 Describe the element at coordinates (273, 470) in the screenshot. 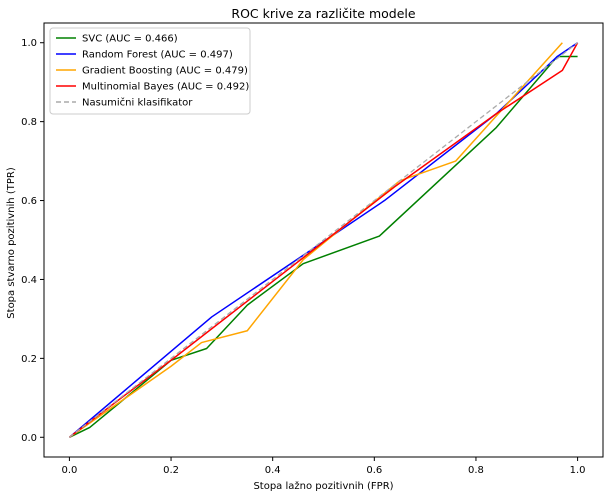

I see `x-tick-label: 0.4` at that location.